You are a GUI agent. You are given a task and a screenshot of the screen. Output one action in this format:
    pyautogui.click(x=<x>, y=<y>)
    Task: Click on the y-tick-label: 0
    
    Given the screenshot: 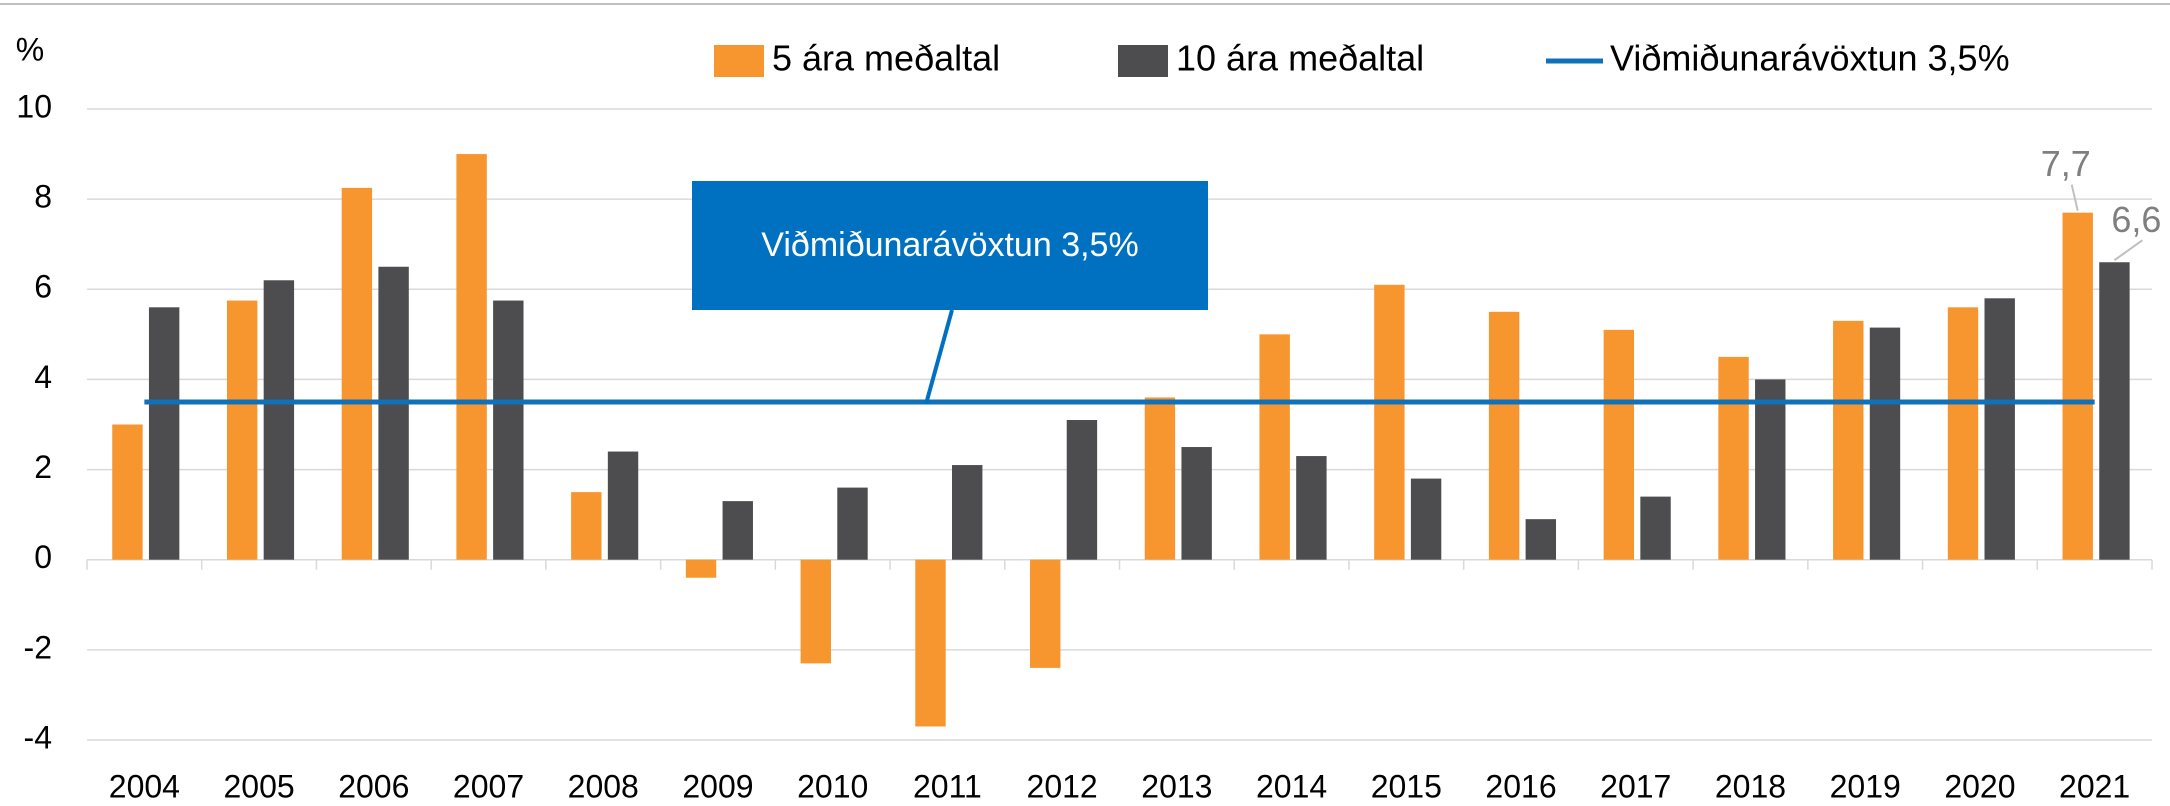 What is the action you would take?
    pyautogui.click(x=43, y=557)
    